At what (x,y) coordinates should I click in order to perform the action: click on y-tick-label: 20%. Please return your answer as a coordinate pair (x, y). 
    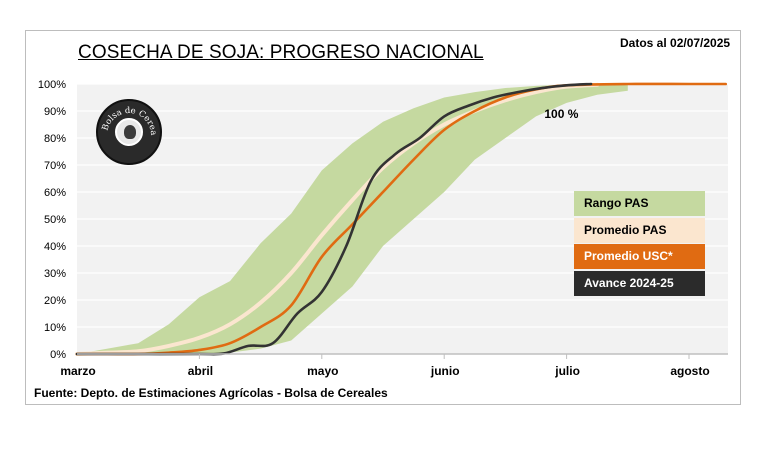
    Looking at the image, I should click on (55, 301).